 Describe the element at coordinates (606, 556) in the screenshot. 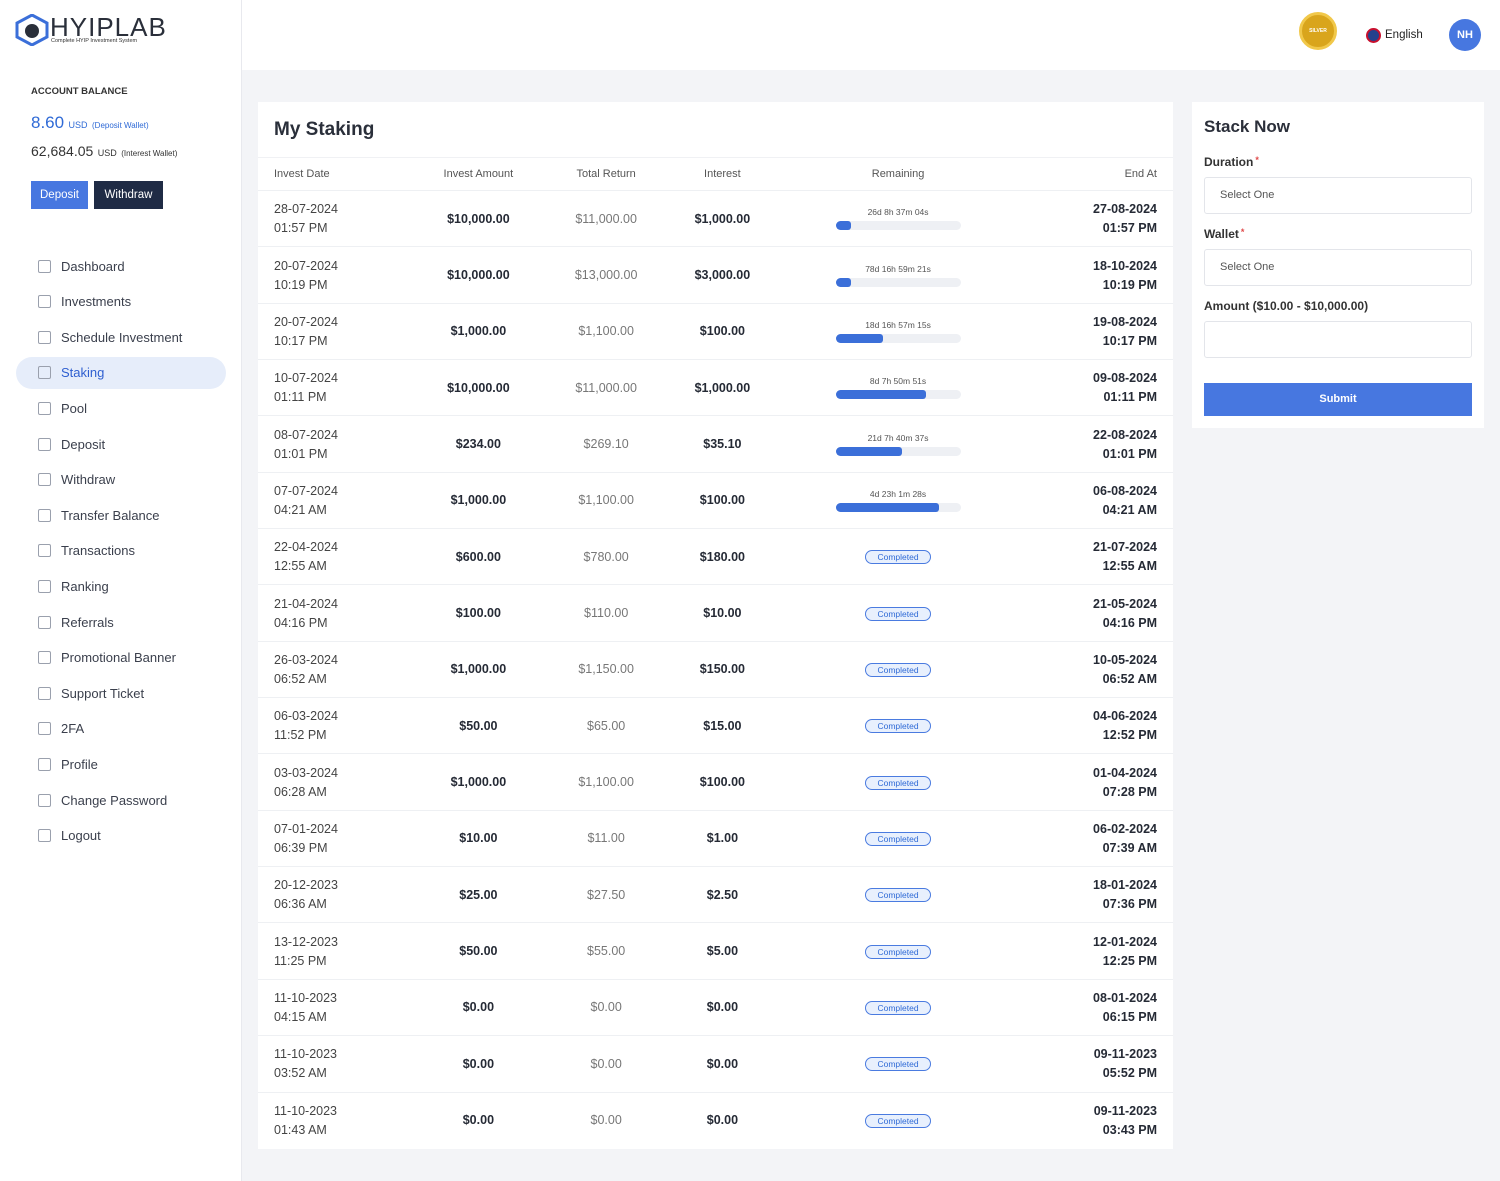

I see `total-return: $780.00` at that location.